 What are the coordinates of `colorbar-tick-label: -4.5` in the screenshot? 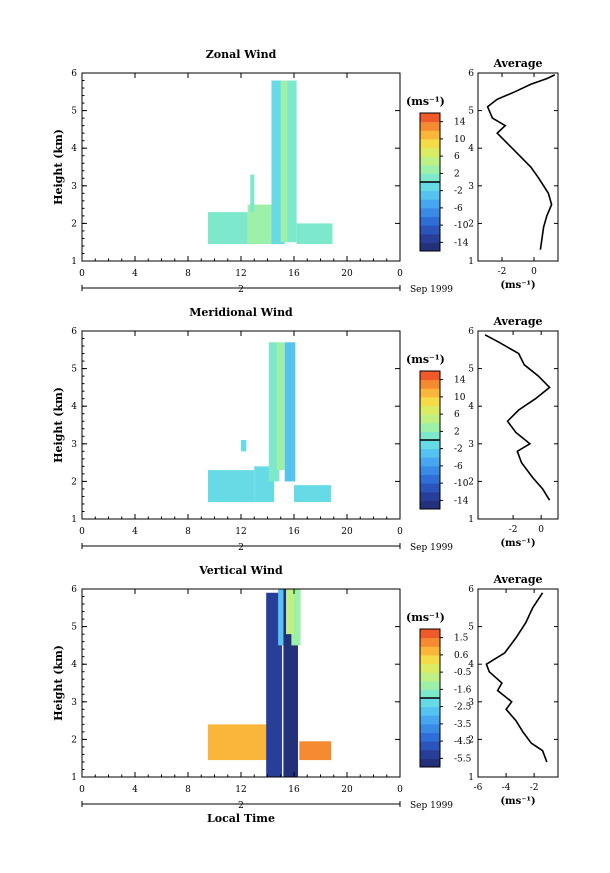 It's located at (463, 742).